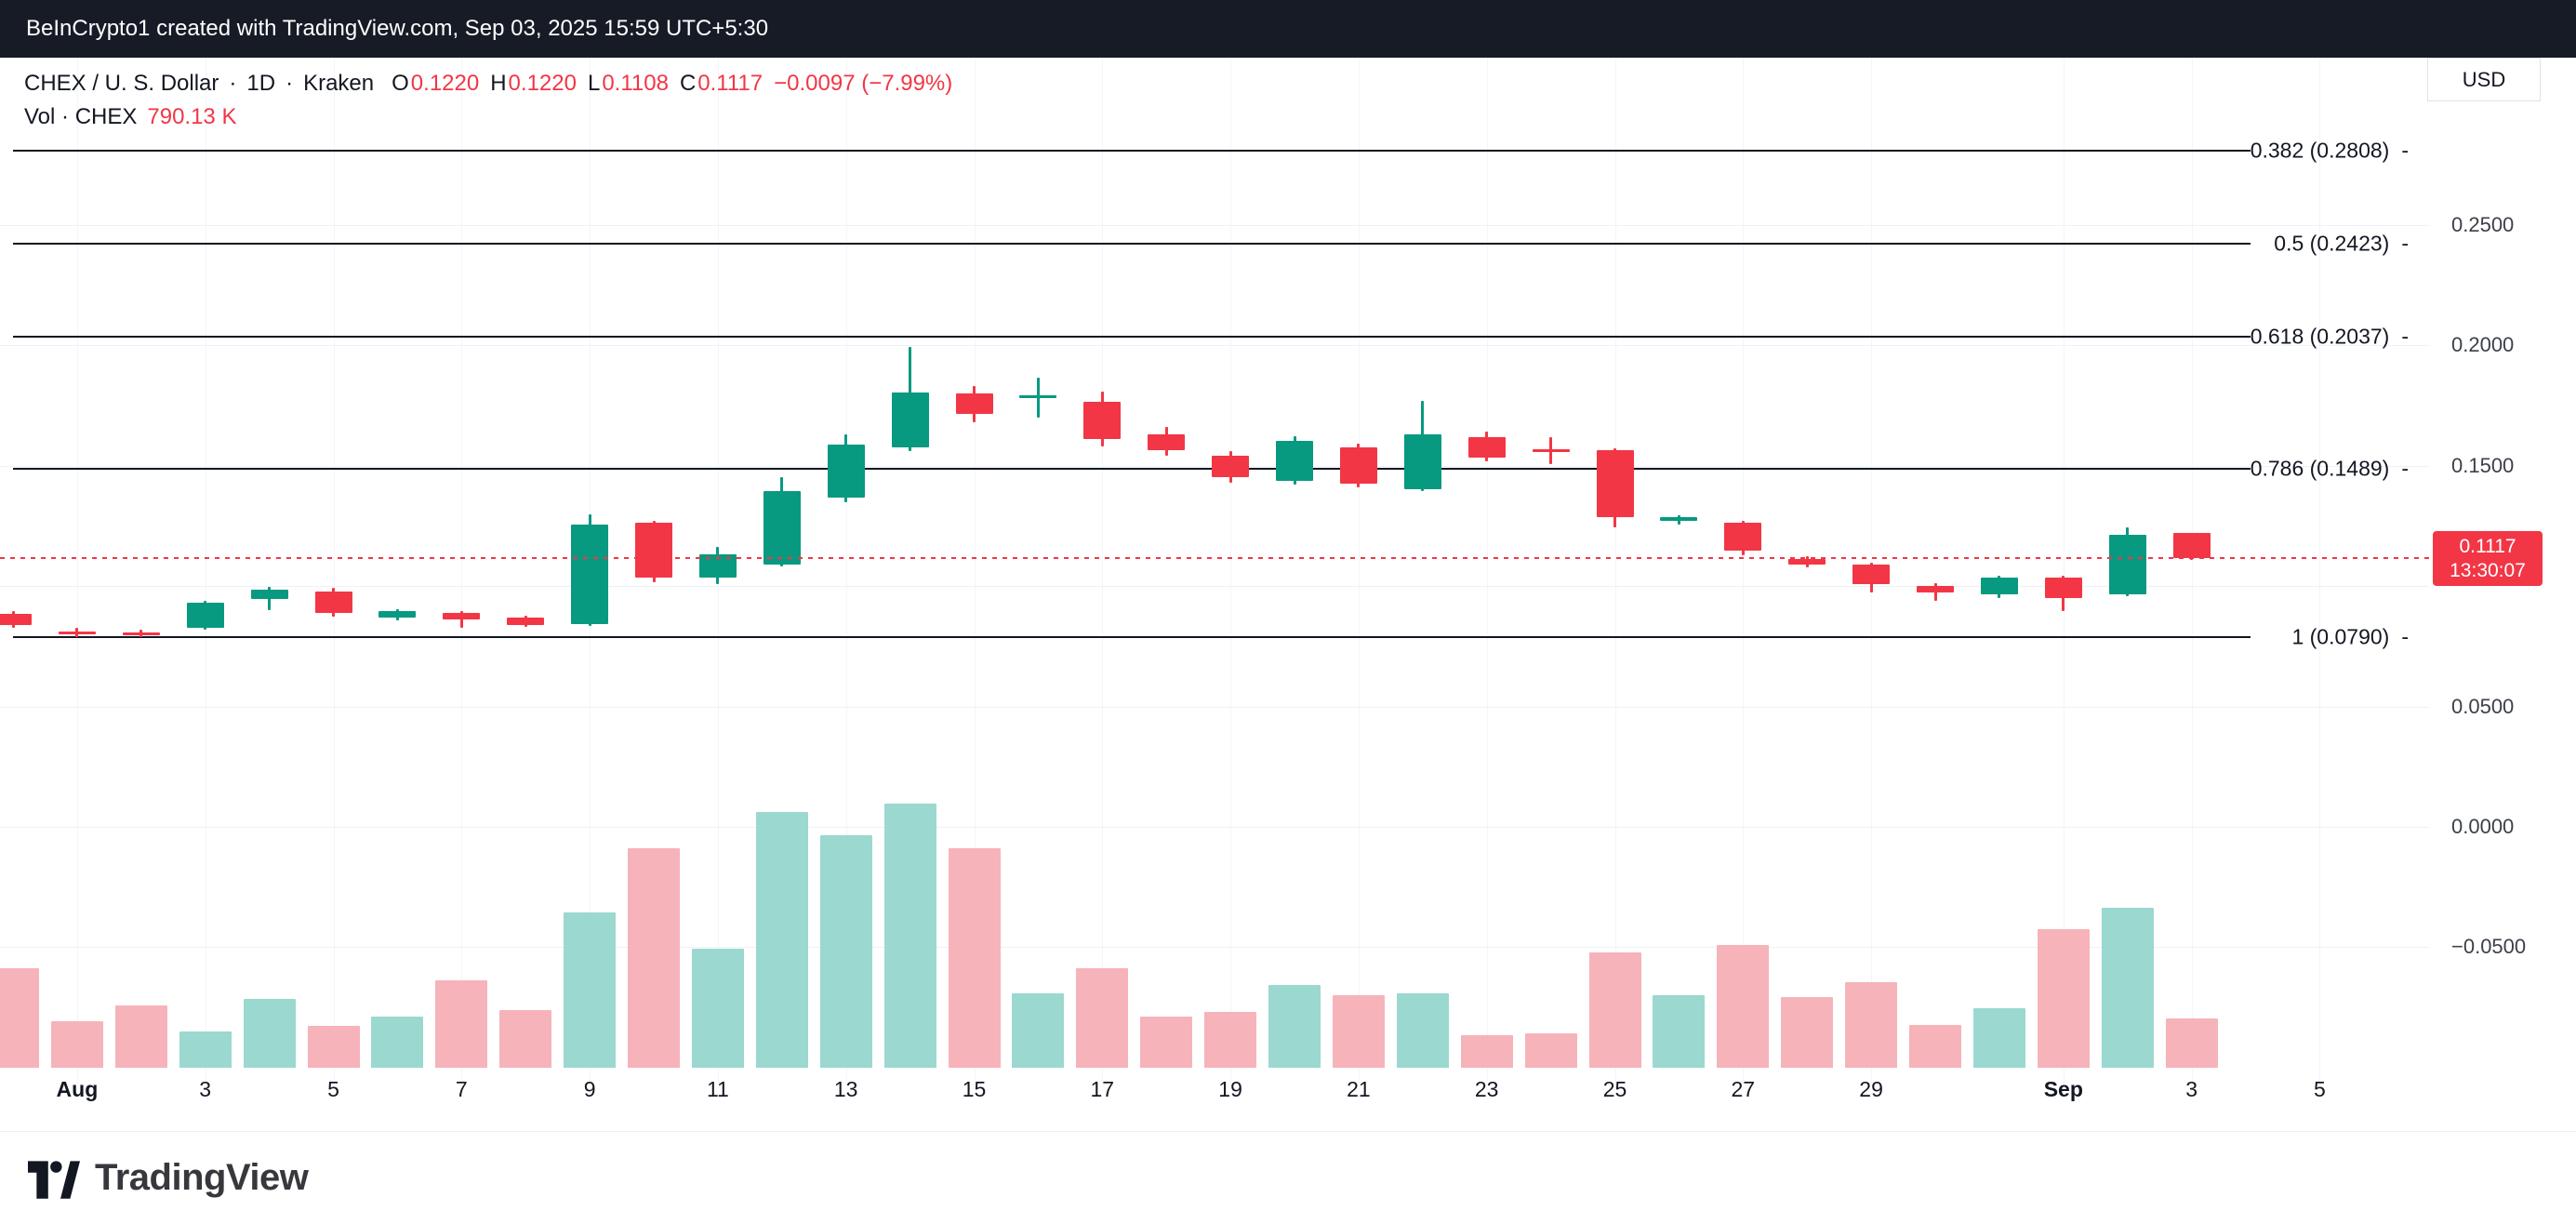 The height and width of the screenshot is (1224, 2576). I want to click on tradingview-wordmark: TradingView, so click(202, 1177).